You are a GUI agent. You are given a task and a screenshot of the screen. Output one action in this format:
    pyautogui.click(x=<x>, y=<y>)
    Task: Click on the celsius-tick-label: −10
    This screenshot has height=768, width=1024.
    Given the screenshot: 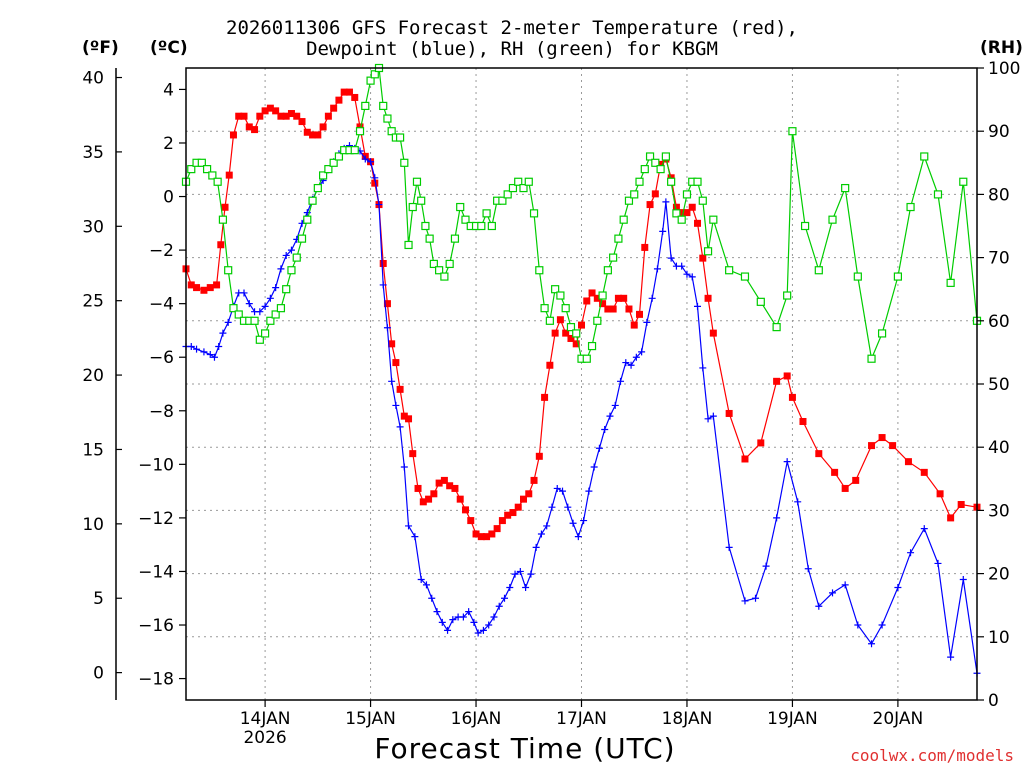 What is the action you would take?
    pyautogui.click(x=156, y=465)
    